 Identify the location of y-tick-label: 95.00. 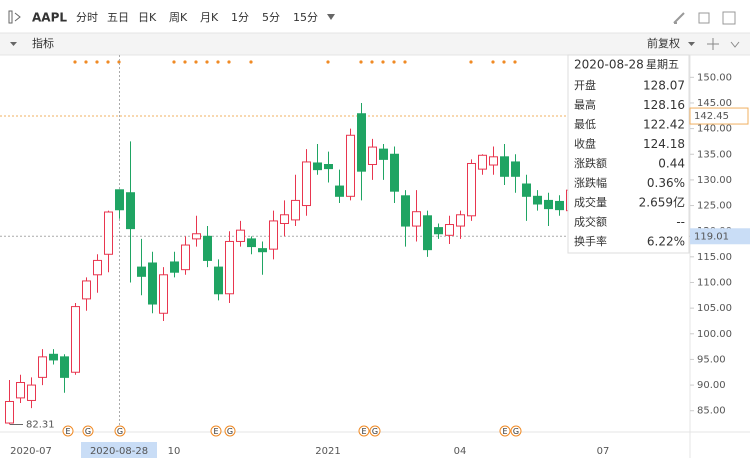
(711, 359).